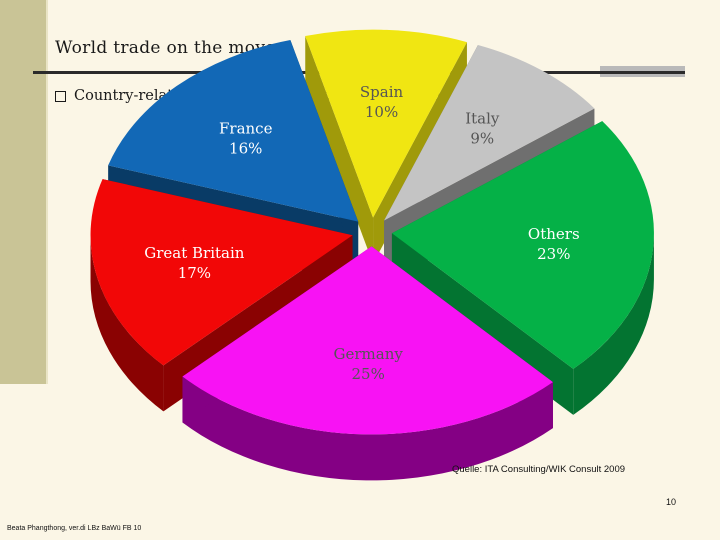 The height and width of the screenshot is (540, 720). What do you see at coordinates (221, 272) in the screenshot?
I see `slice-great-britain` at bounding box center [221, 272].